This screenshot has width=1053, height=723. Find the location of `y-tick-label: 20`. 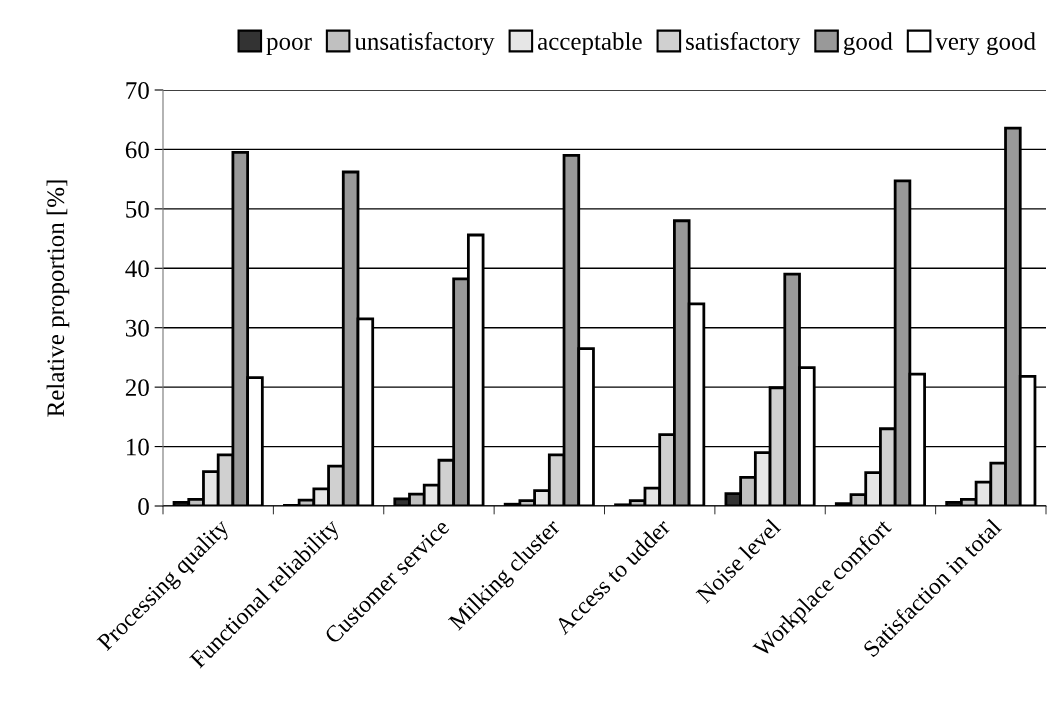

y-tick-label: 20 is located at coordinates (137, 388).